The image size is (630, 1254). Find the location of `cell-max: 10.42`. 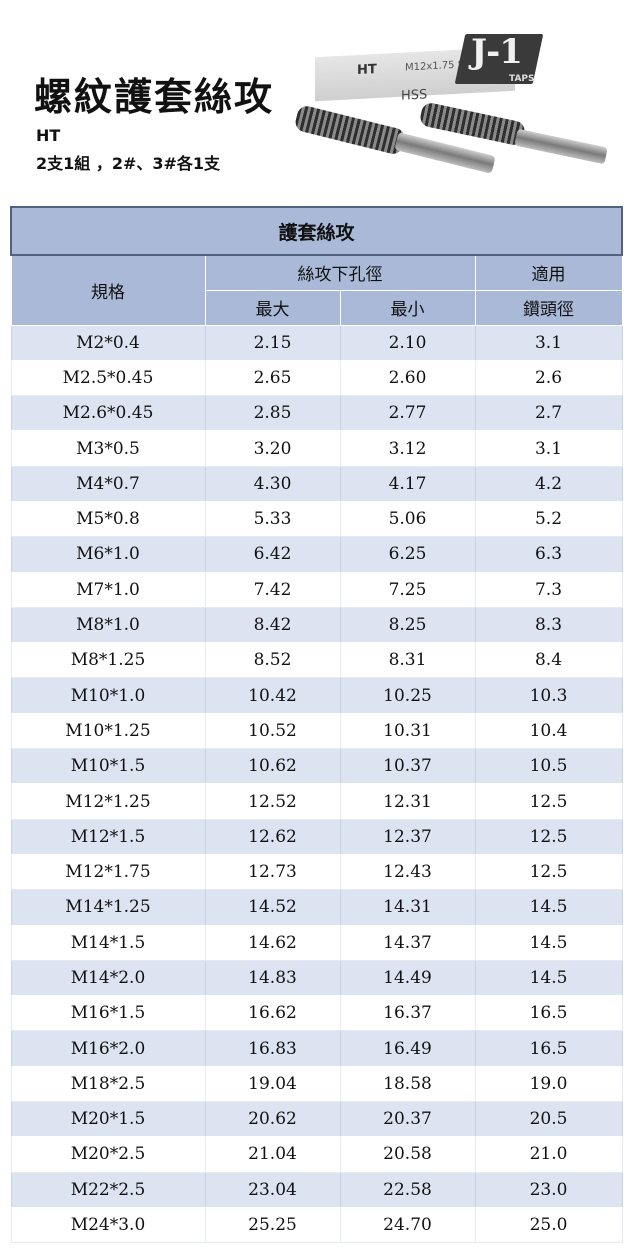

cell-max: 10.42 is located at coordinates (272, 695).